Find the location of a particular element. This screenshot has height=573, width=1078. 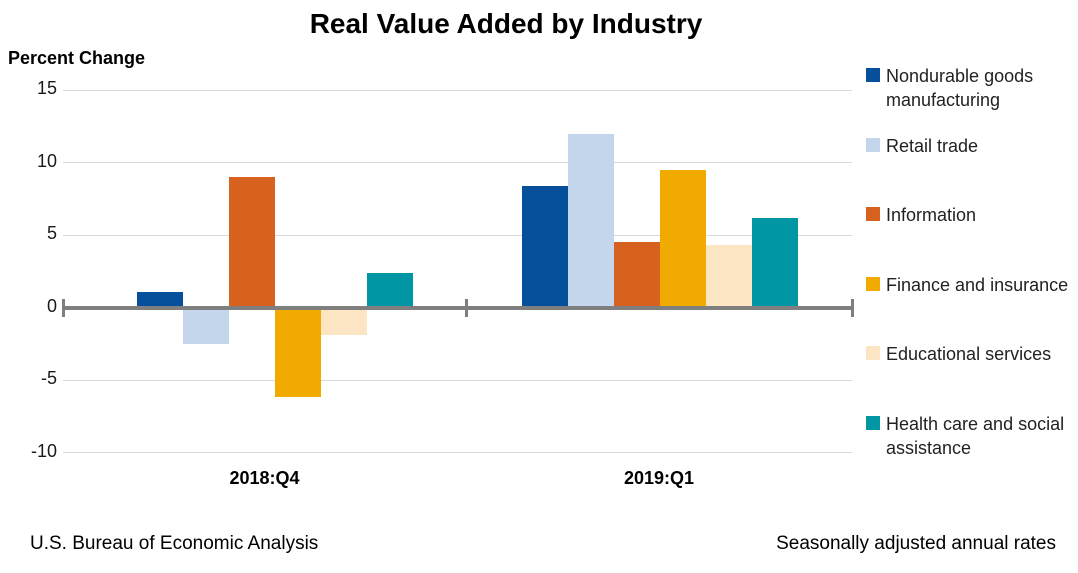

y-tick-label-15: 15 is located at coordinates (46, 88).